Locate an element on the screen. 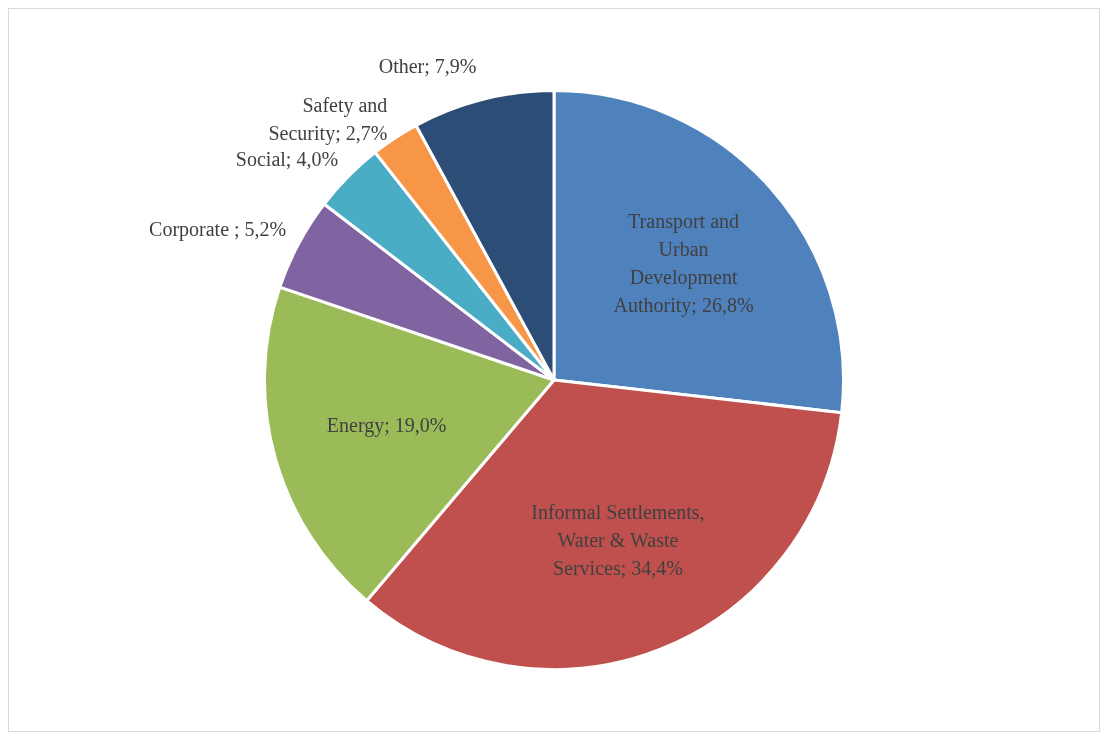 The height and width of the screenshot is (738, 1104). slice-label: Social; 4,0% is located at coordinates (287, 159).